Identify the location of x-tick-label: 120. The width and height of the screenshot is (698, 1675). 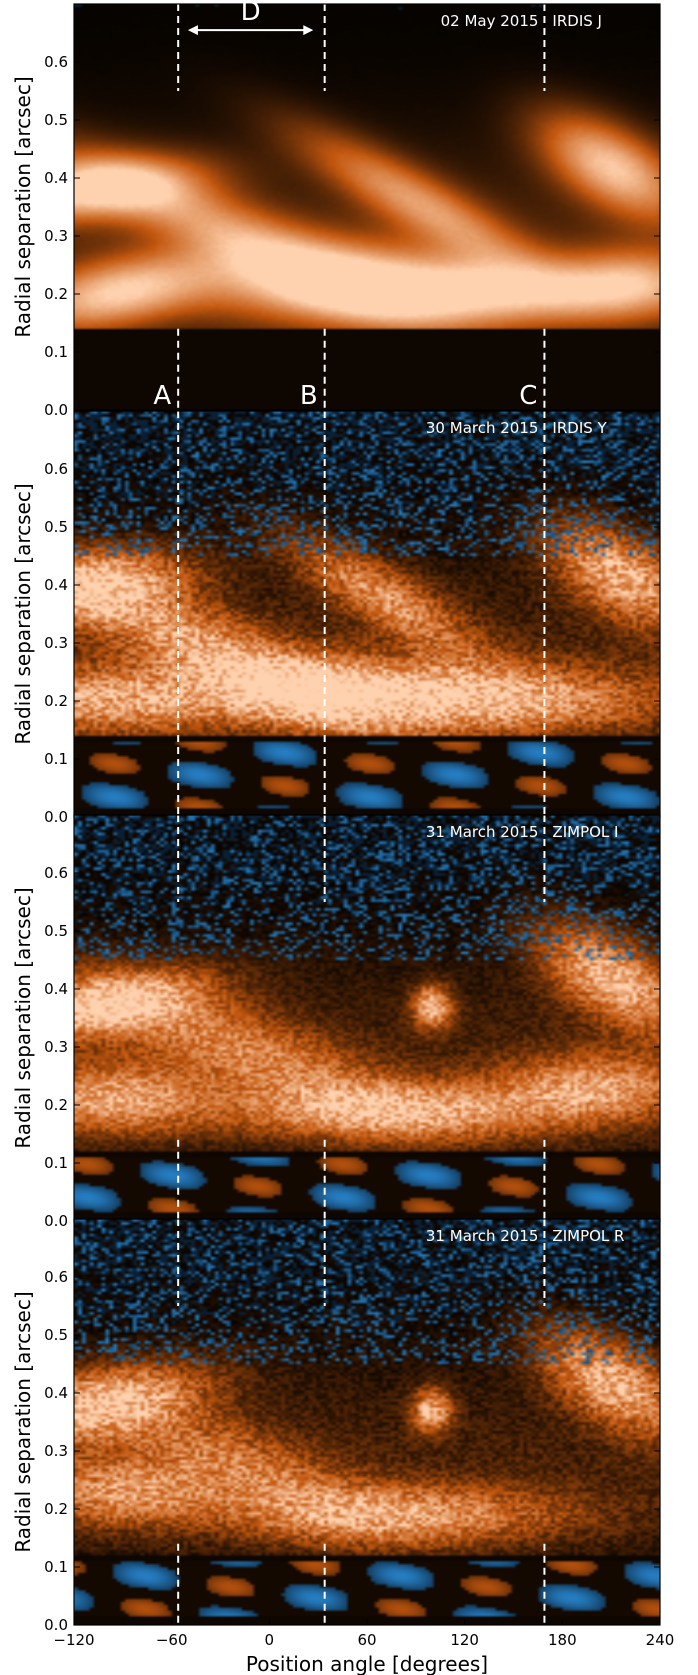
(464, 1640).